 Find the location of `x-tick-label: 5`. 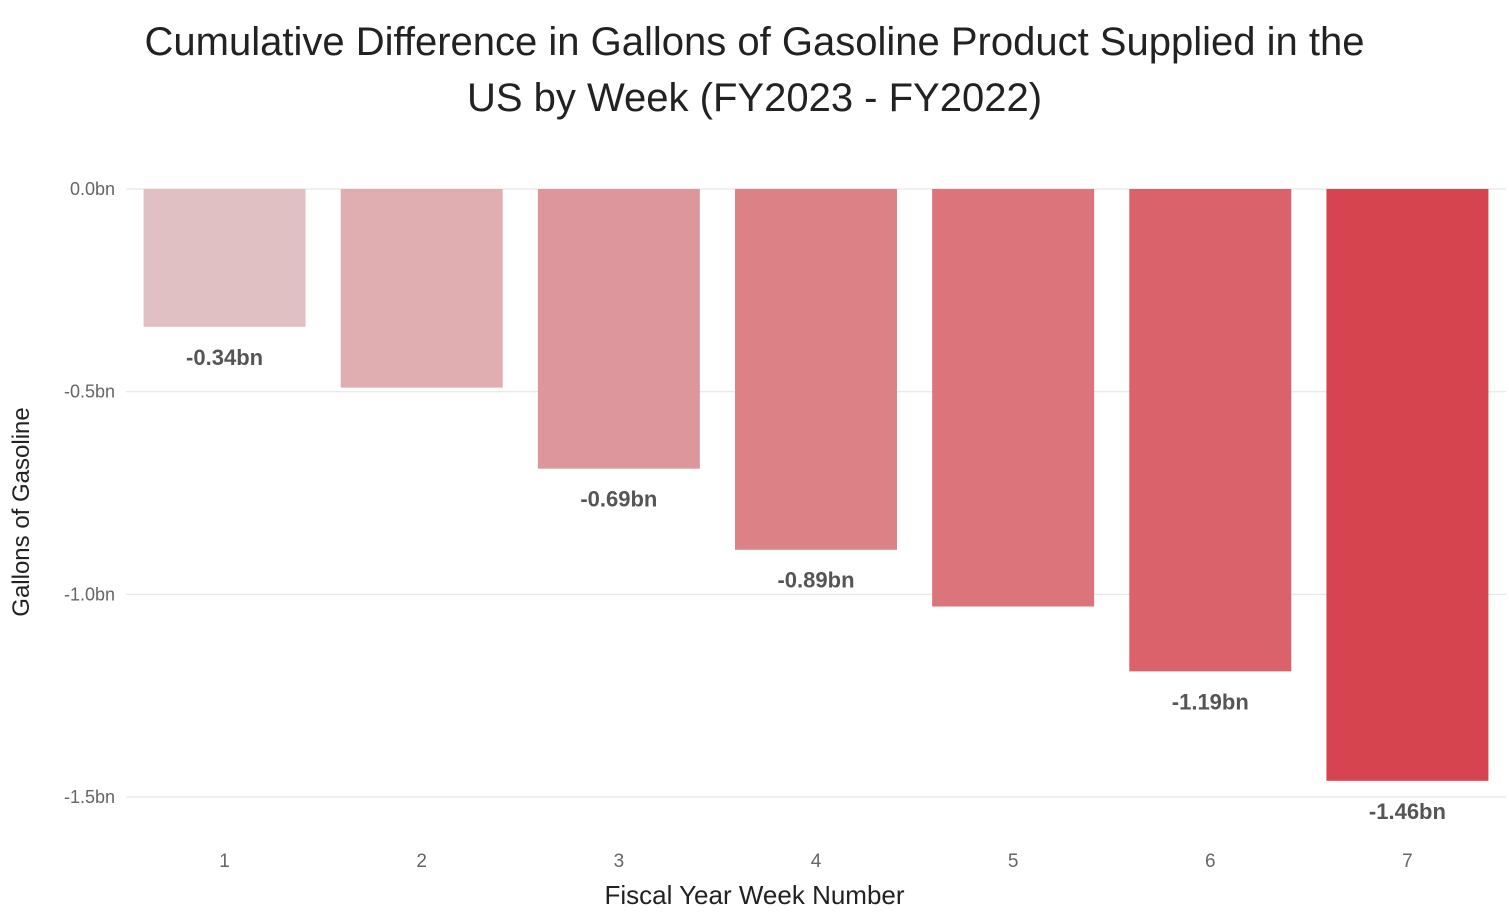

x-tick-label: 5 is located at coordinates (1013, 861).